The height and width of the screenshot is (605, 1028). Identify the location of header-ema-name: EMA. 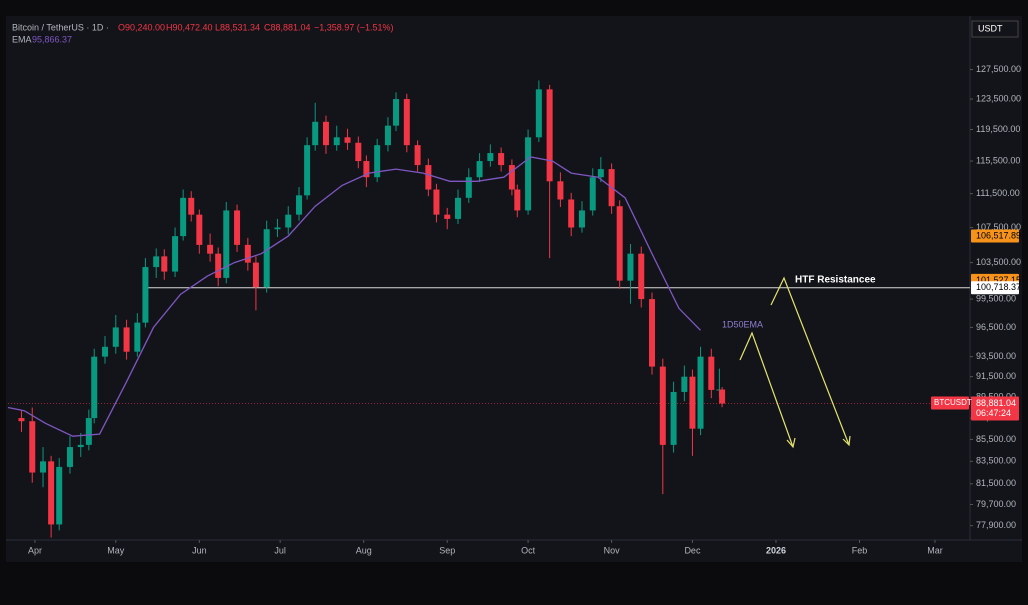
(22, 39).